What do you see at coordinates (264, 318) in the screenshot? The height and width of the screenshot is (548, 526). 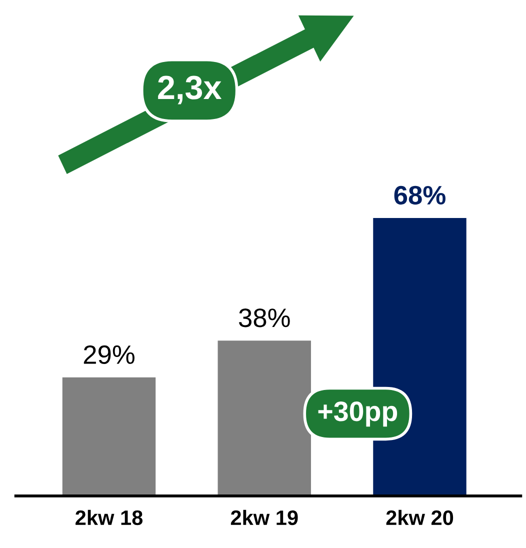 I see `data-label: 38%` at bounding box center [264, 318].